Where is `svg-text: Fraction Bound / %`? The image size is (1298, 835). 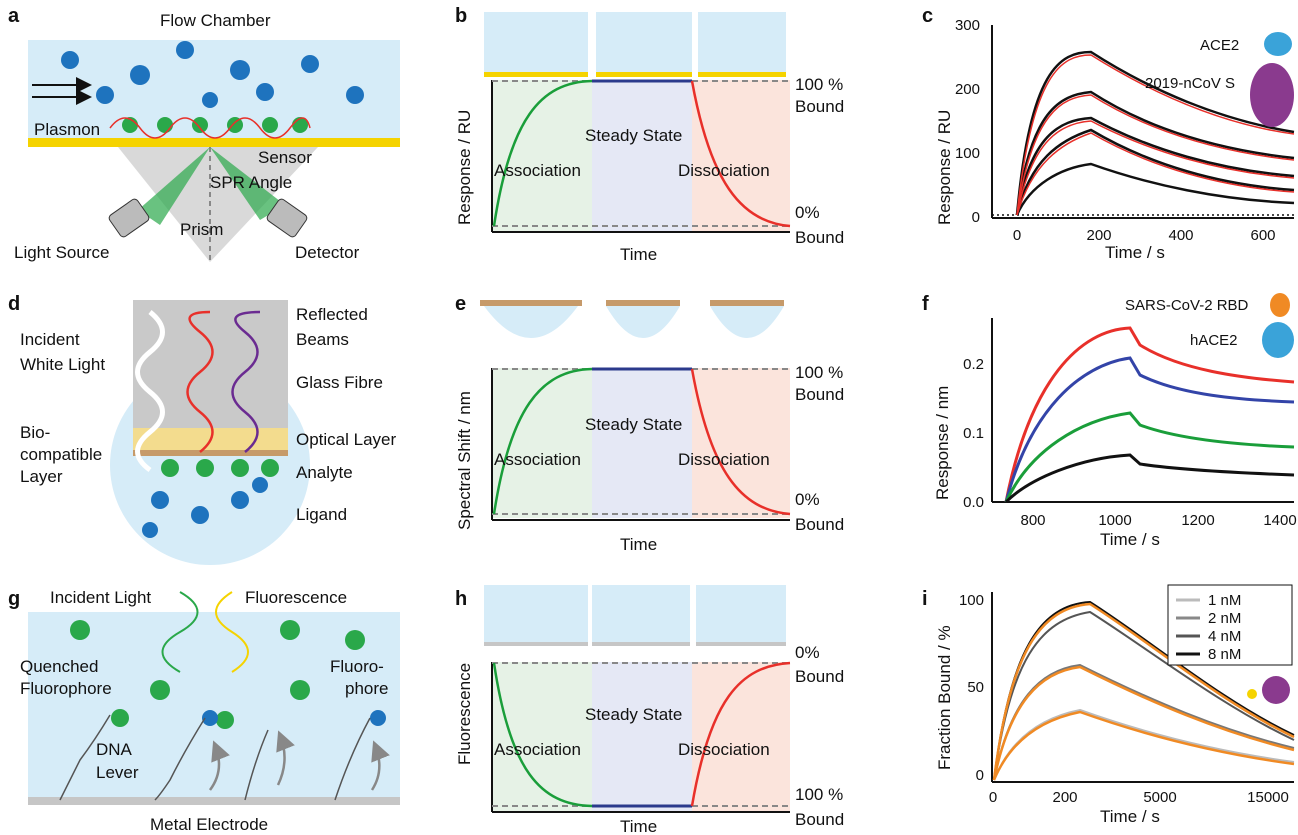
svg-text: Fraction Bound / % is located at coordinates (944, 697).